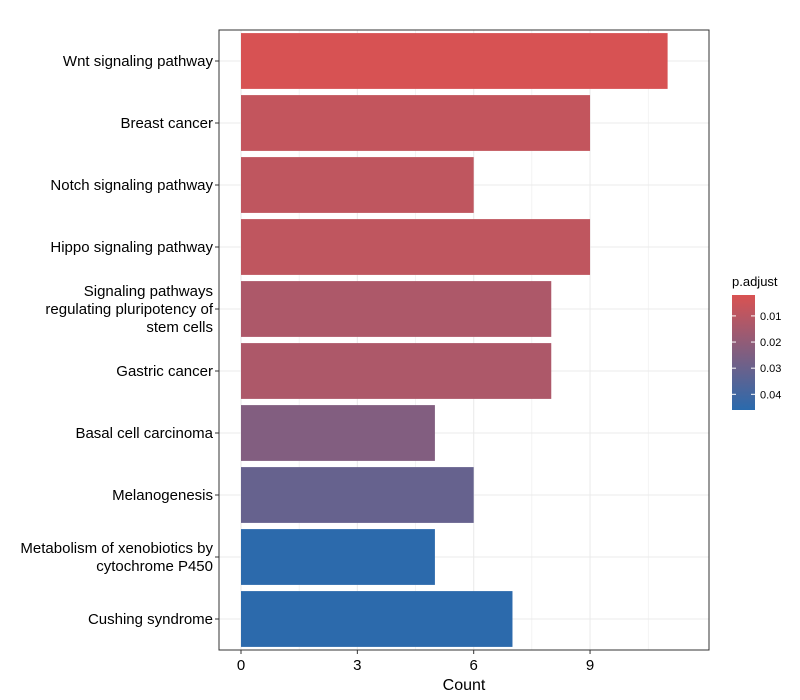  I want to click on legend-title: p.adjust, so click(755, 281).